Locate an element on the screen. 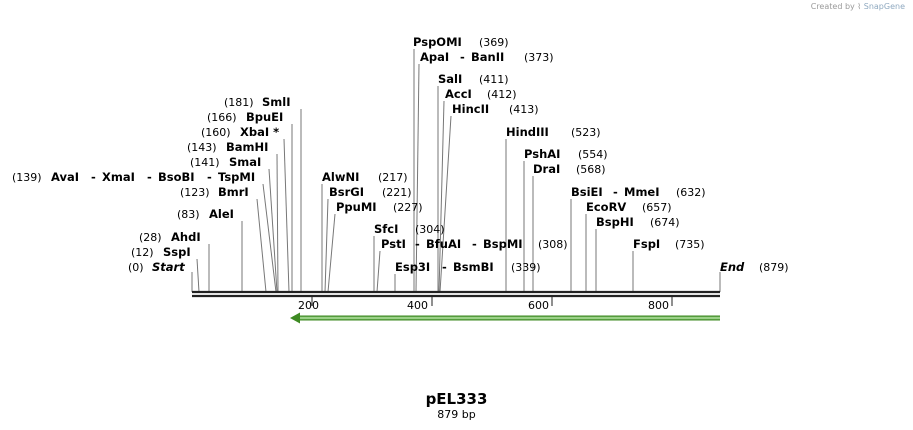  site-position: (554) is located at coordinates (593, 154).